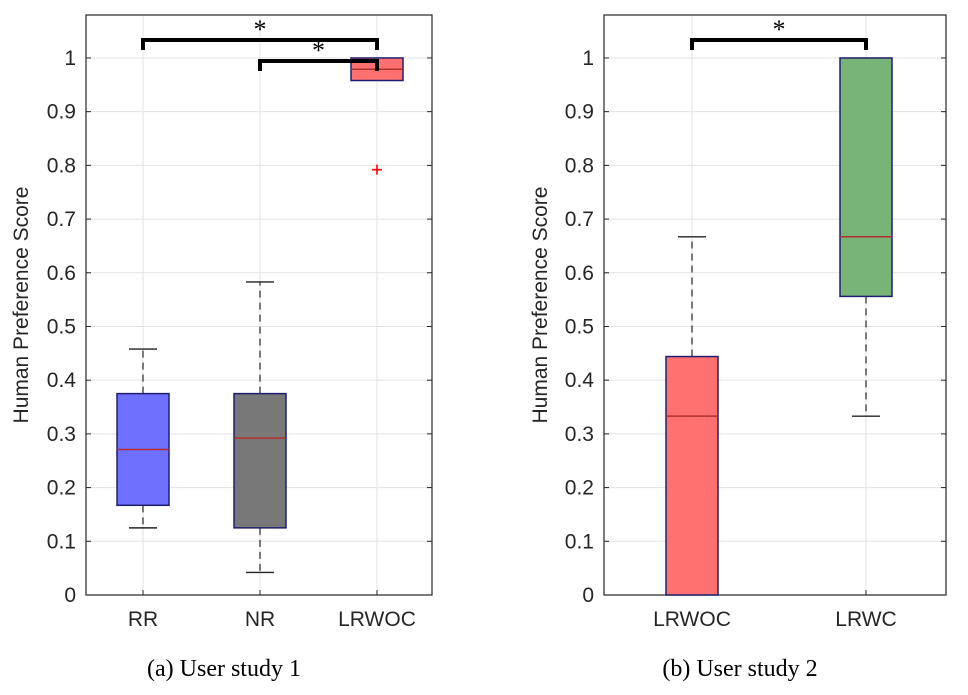 The height and width of the screenshot is (695, 968). Describe the element at coordinates (866, 177) in the screenshot. I see `box-LRWC` at that location.